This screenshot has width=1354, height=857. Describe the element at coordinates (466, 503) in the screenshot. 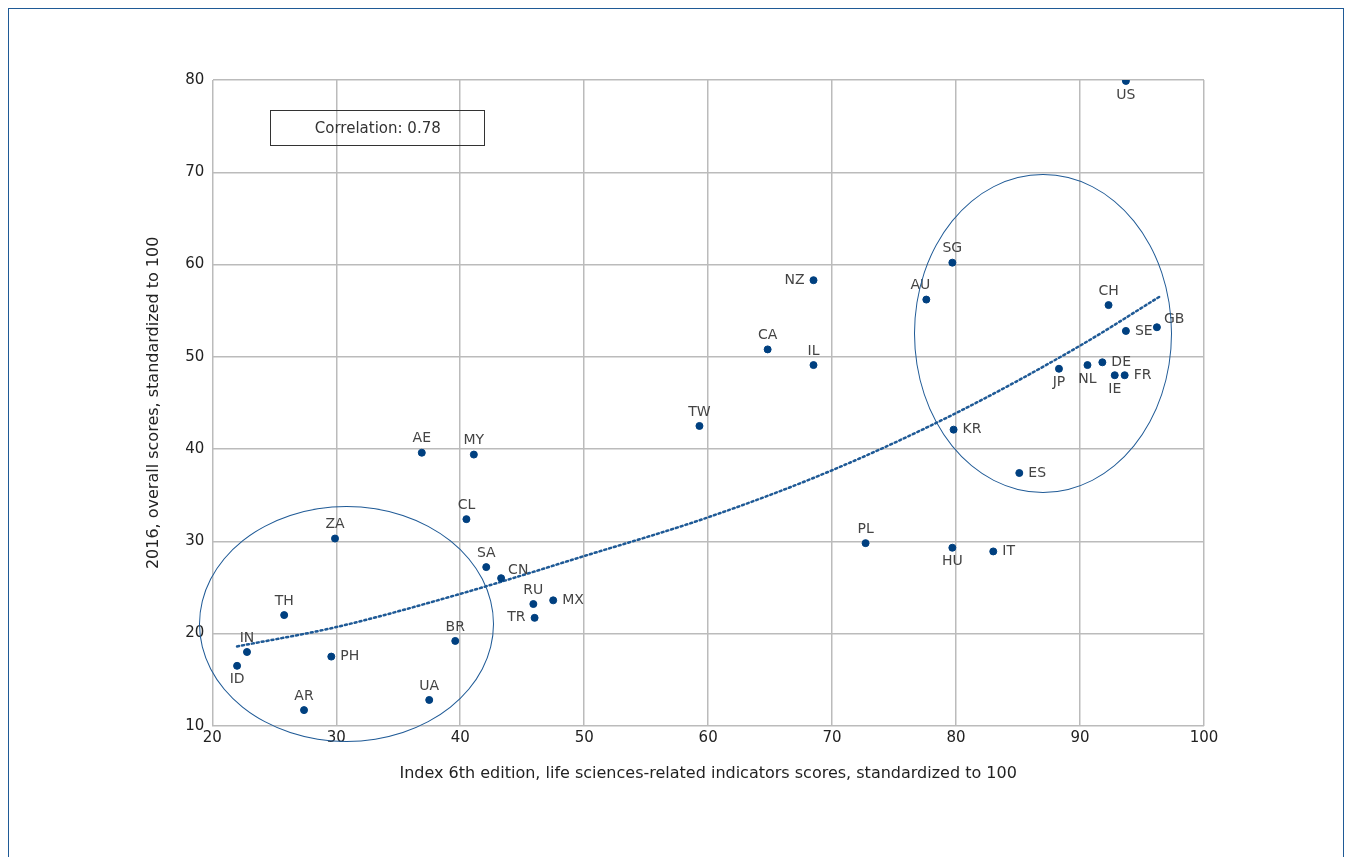

I see `annotation: CL` at that location.